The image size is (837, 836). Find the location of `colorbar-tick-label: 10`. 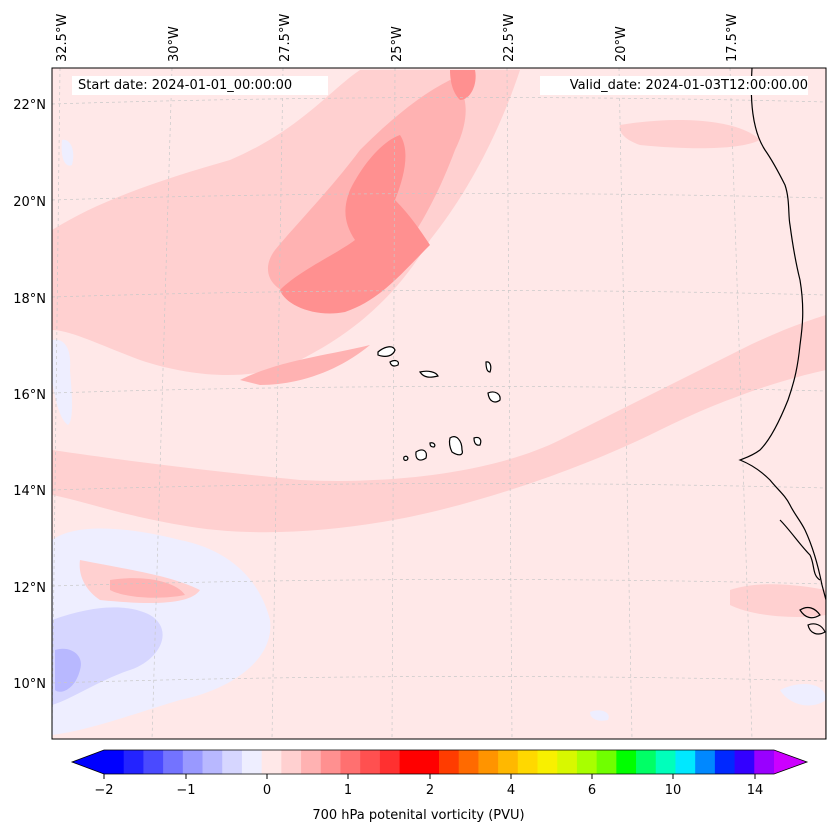

colorbar-tick-label: 10 is located at coordinates (673, 790).